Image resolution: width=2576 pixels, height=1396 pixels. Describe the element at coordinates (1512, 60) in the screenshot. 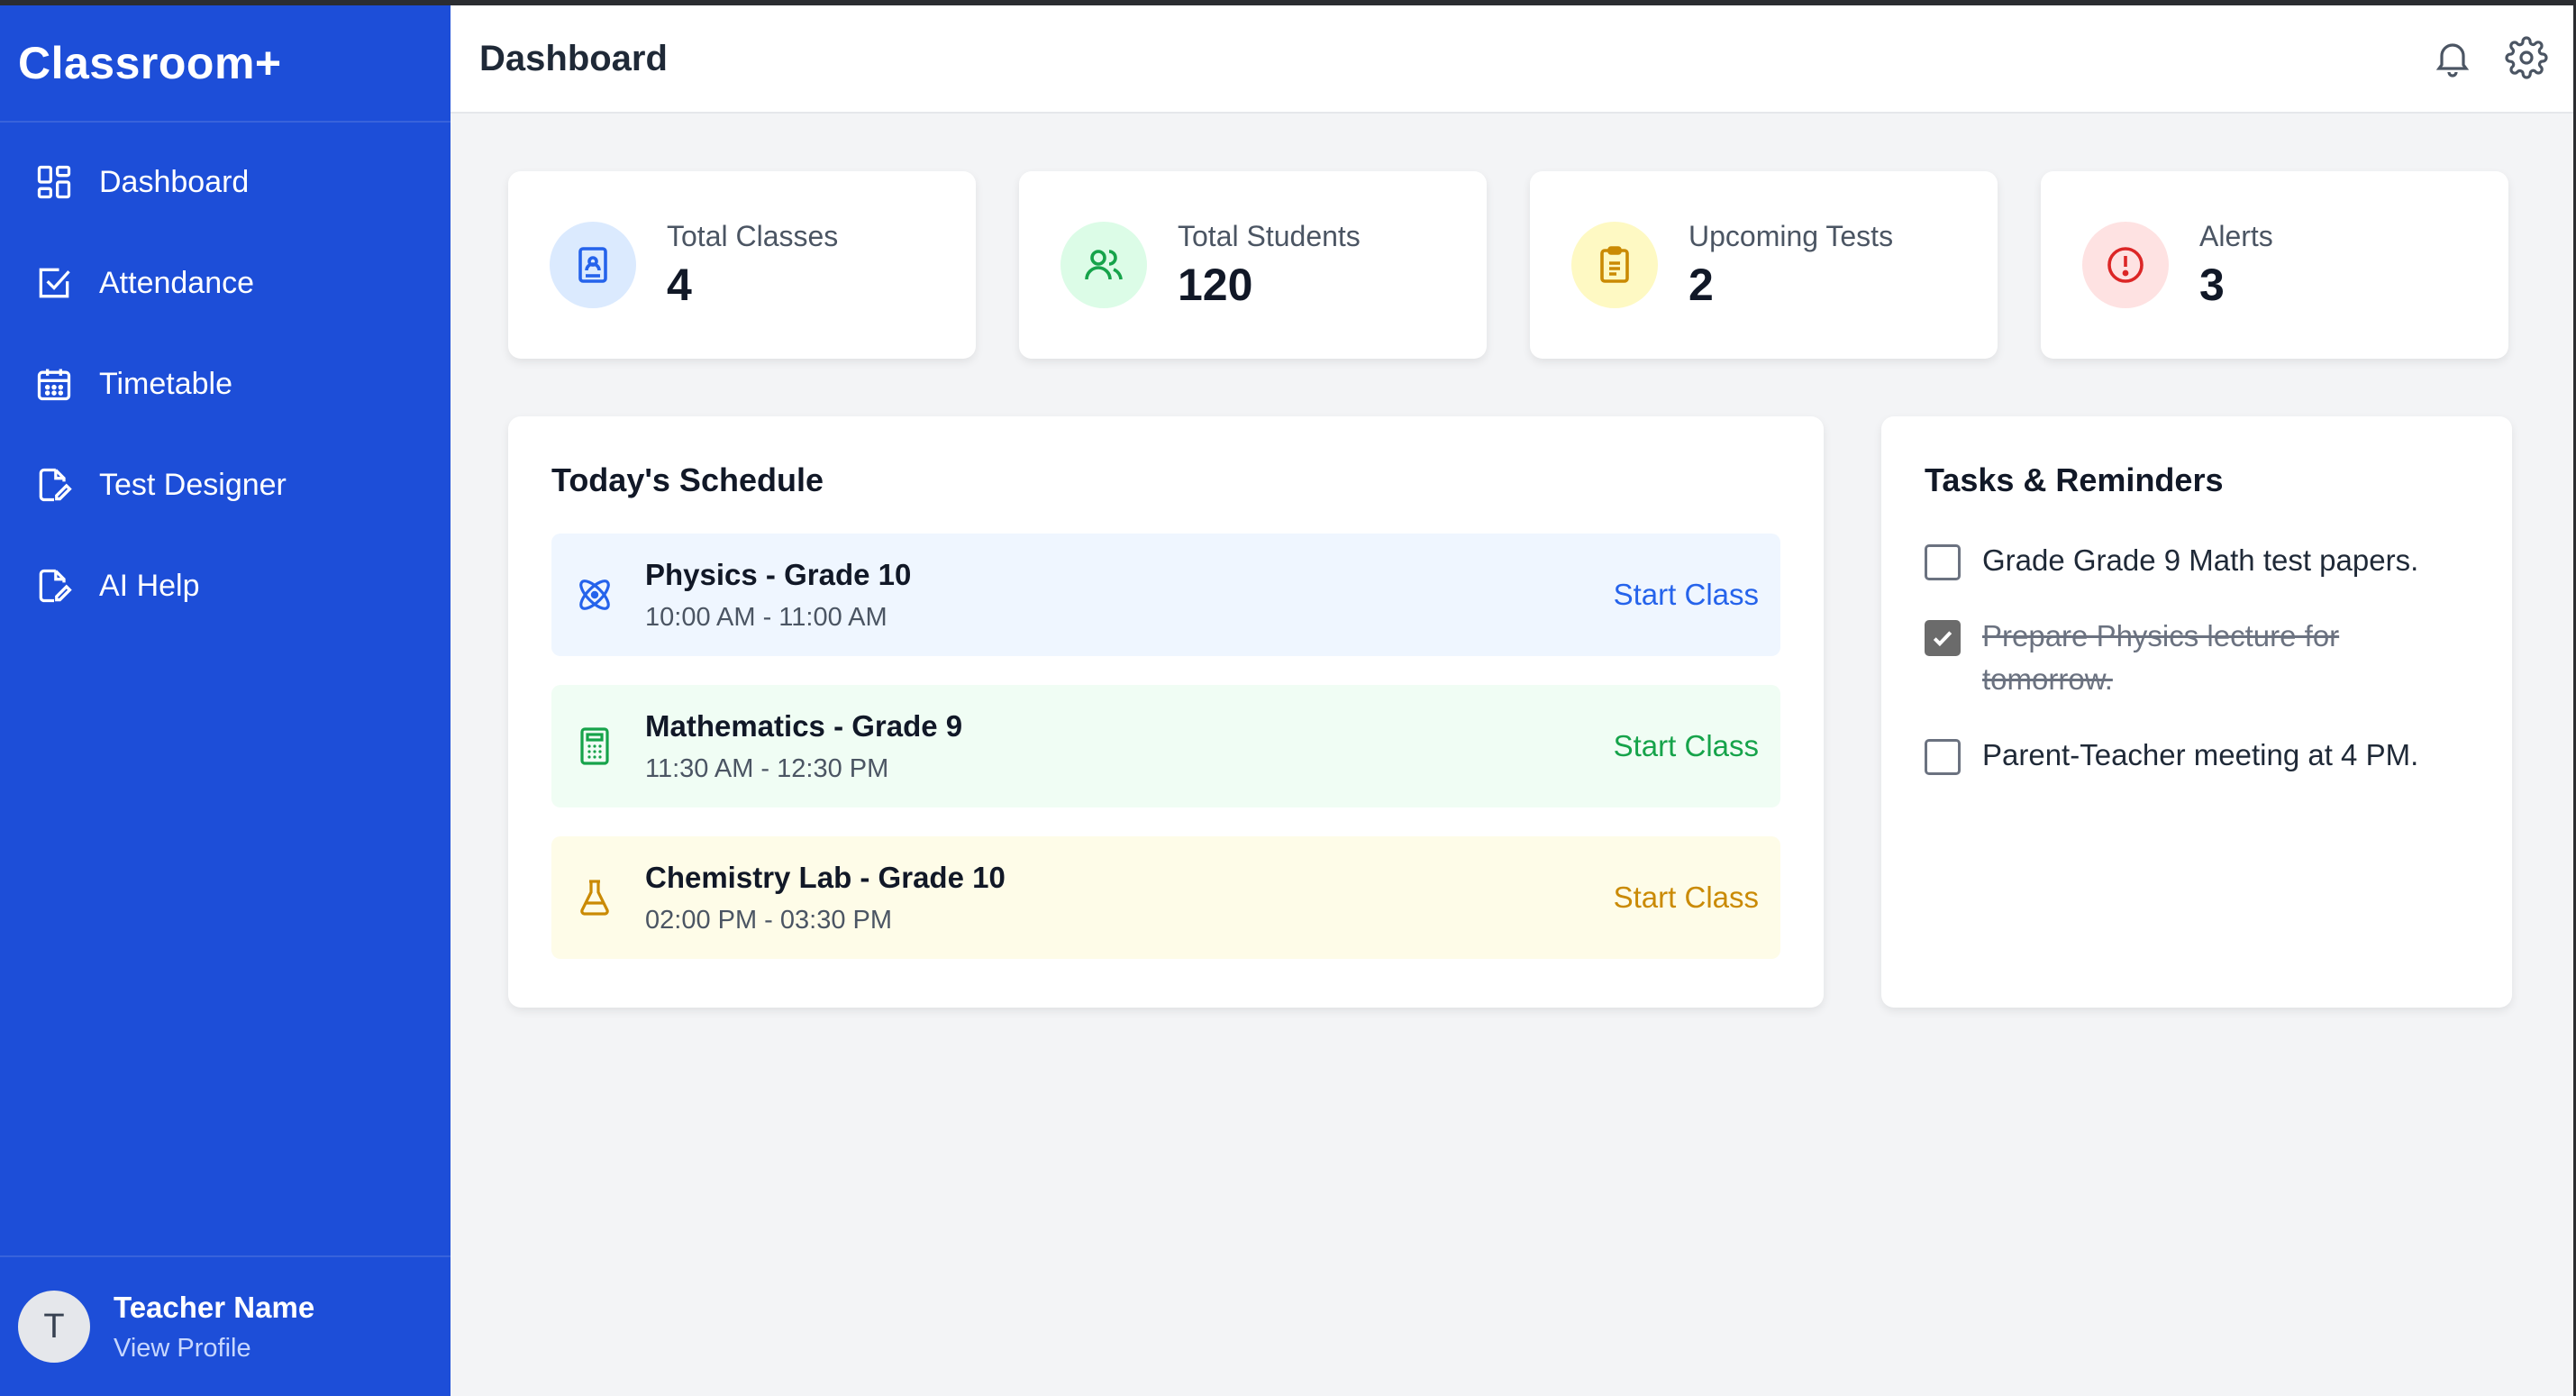

I see `top-bar: Dashboard` at that location.